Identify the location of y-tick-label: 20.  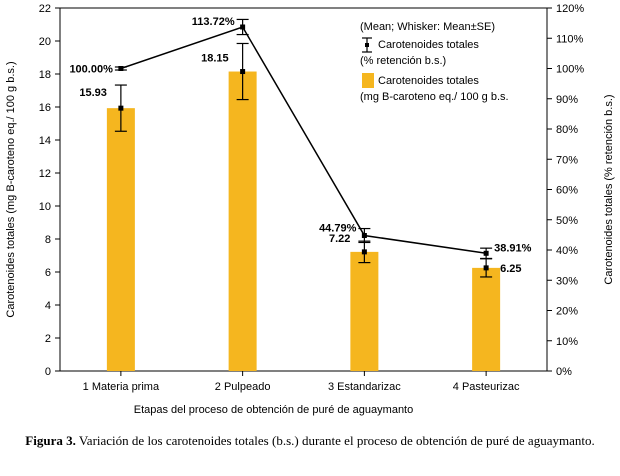
(45, 42).